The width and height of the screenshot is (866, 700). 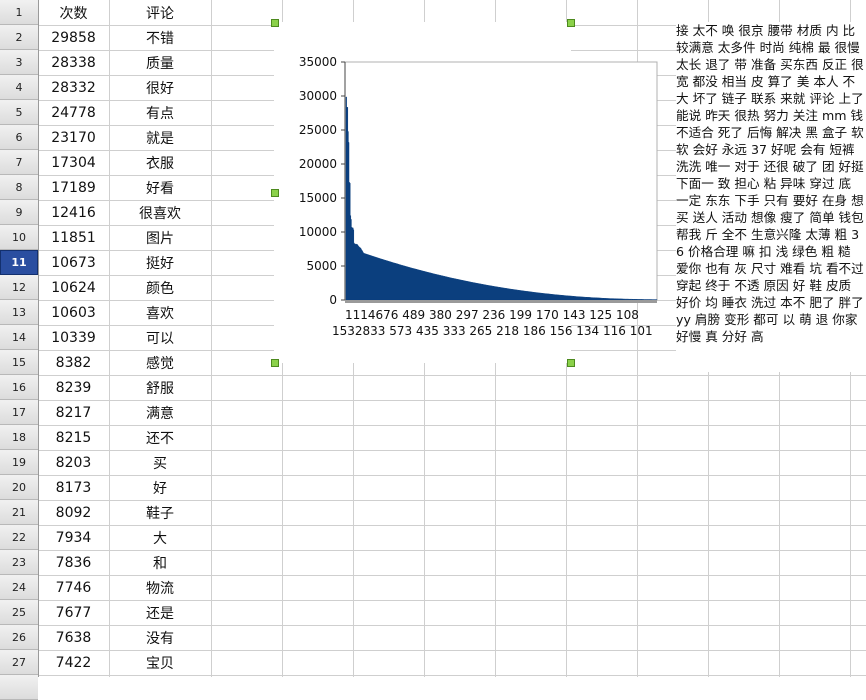 I want to click on cell-count: 7638, so click(x=73, y=637).